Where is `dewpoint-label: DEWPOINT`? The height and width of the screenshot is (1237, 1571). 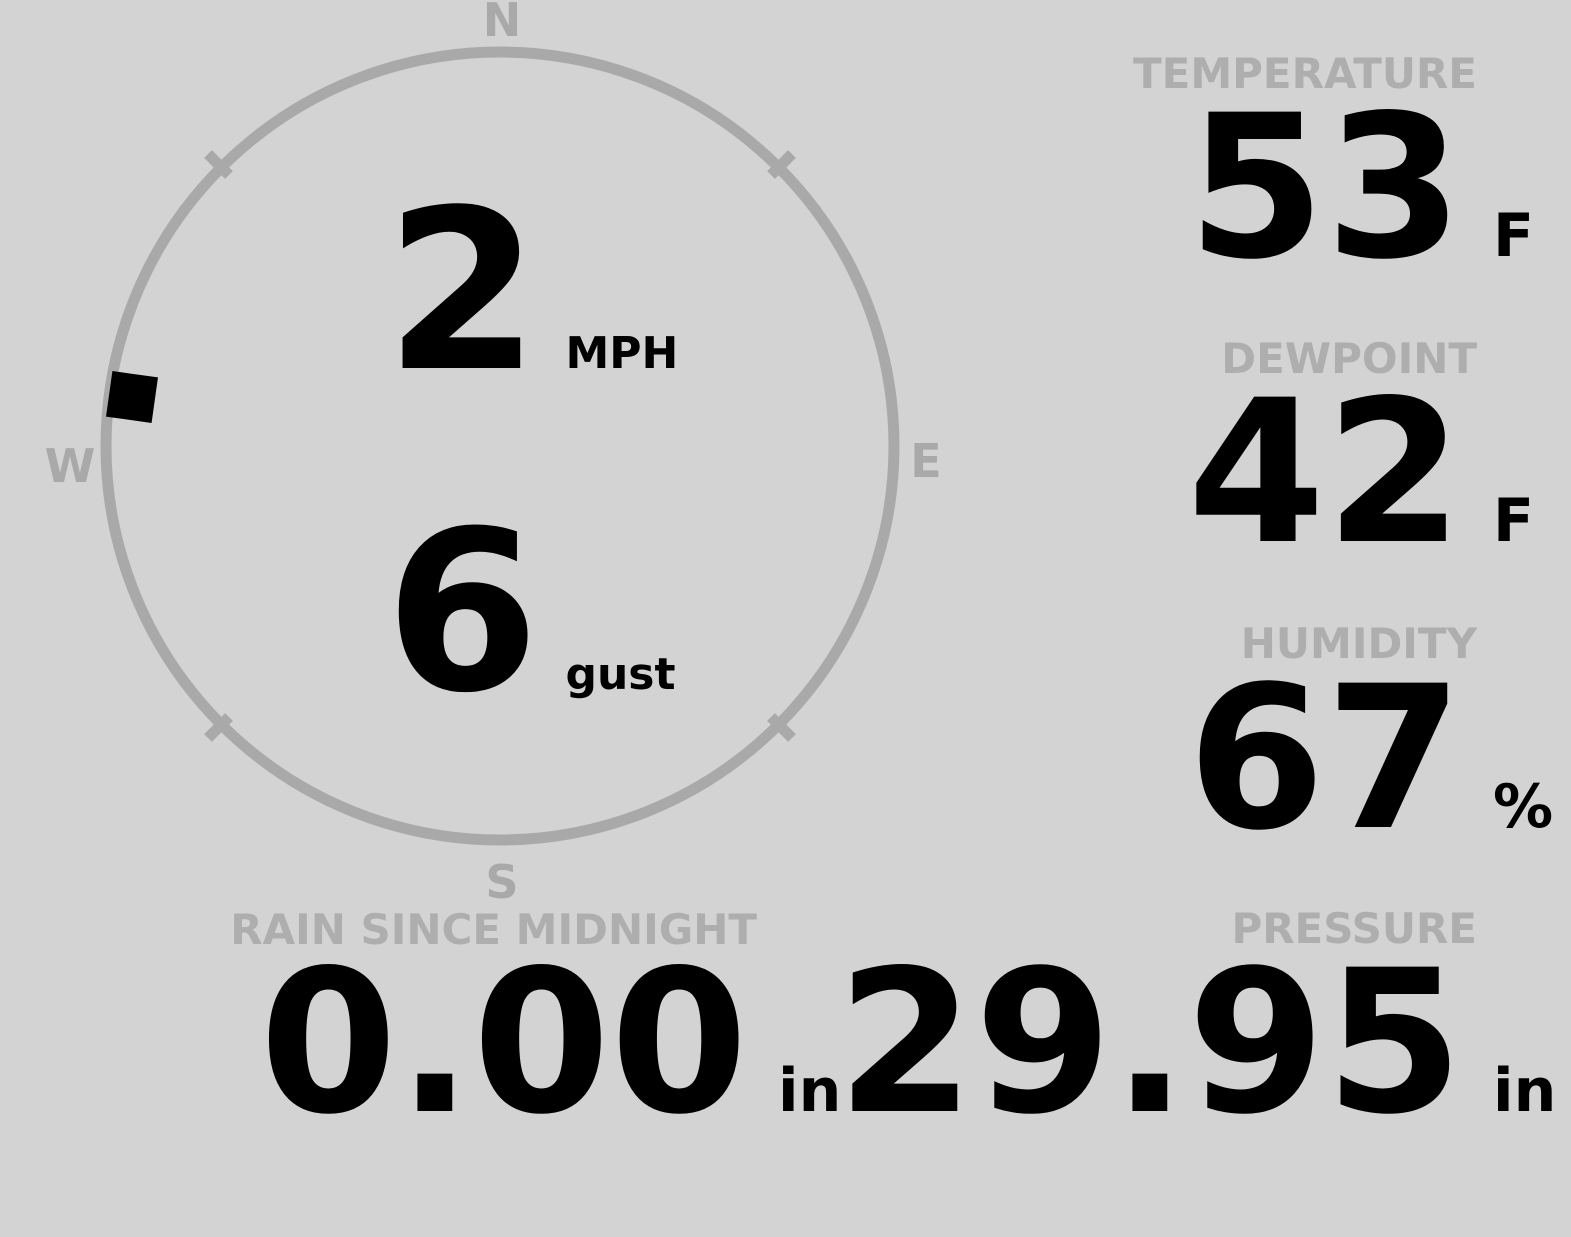 dewpoint-label: DEWPOINT is located at coordinates (1349, 358).